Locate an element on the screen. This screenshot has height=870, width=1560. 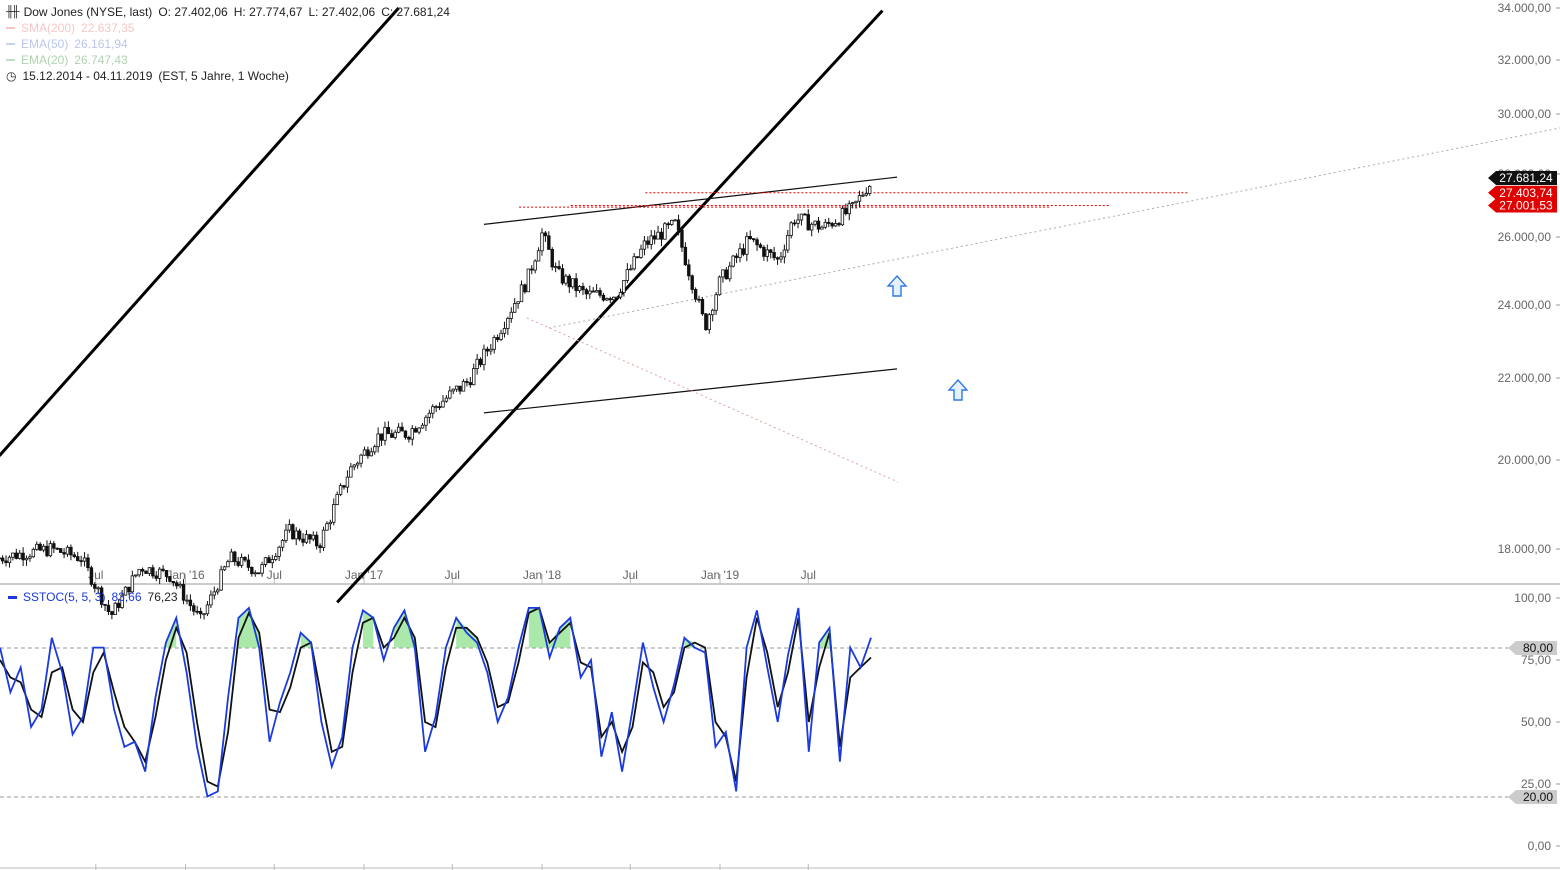
trend-line-upper-channel is located at coordinates (200, 232).